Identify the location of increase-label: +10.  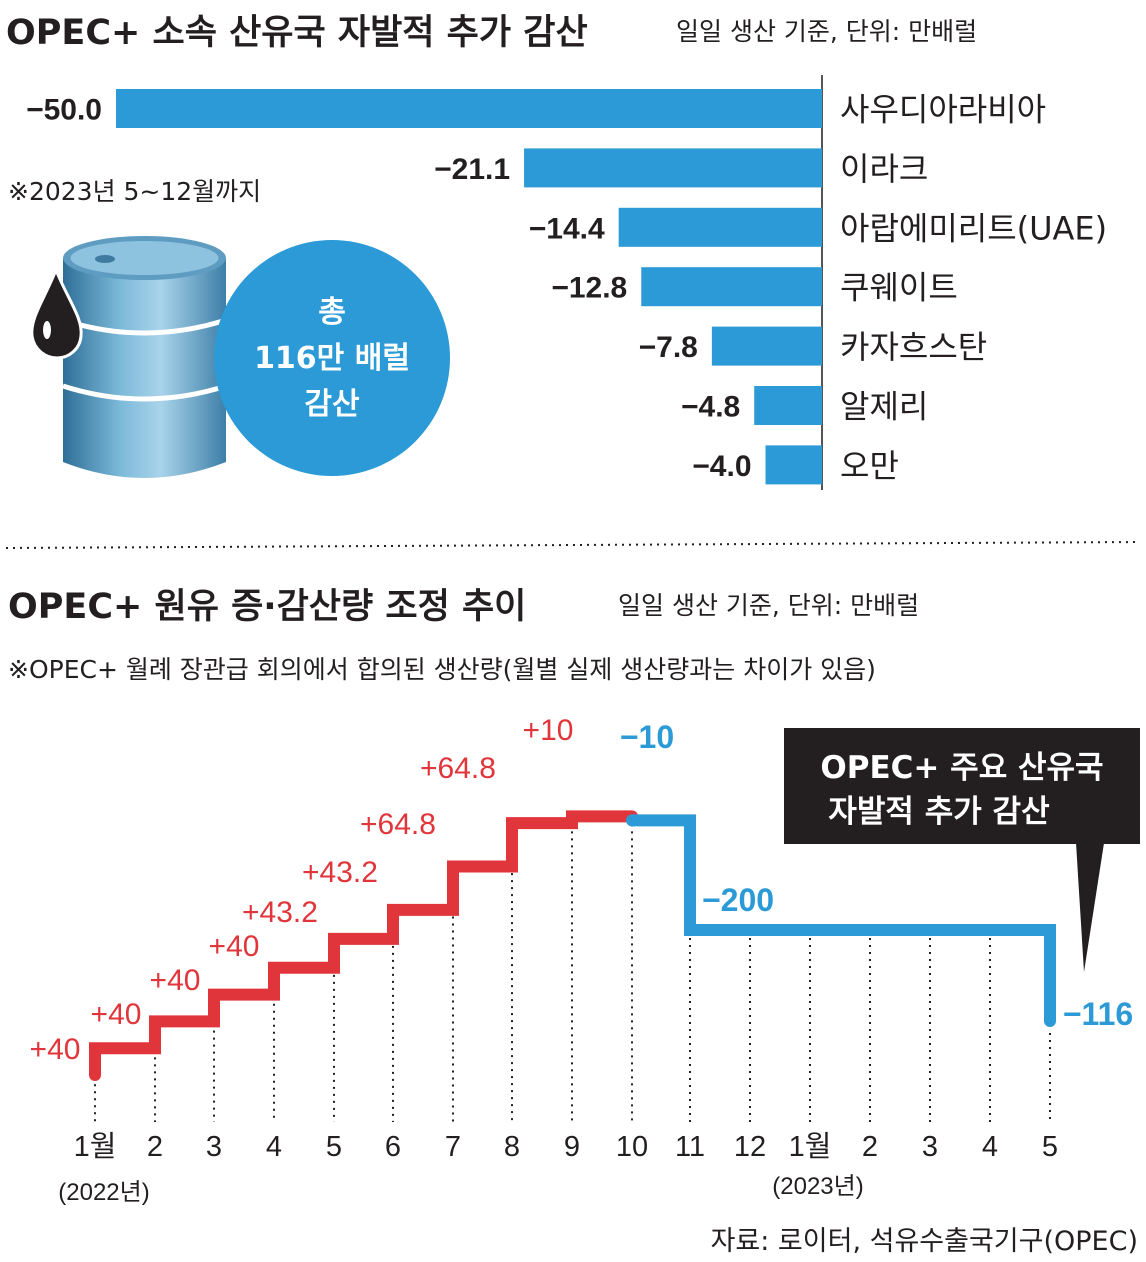
(548, 730).